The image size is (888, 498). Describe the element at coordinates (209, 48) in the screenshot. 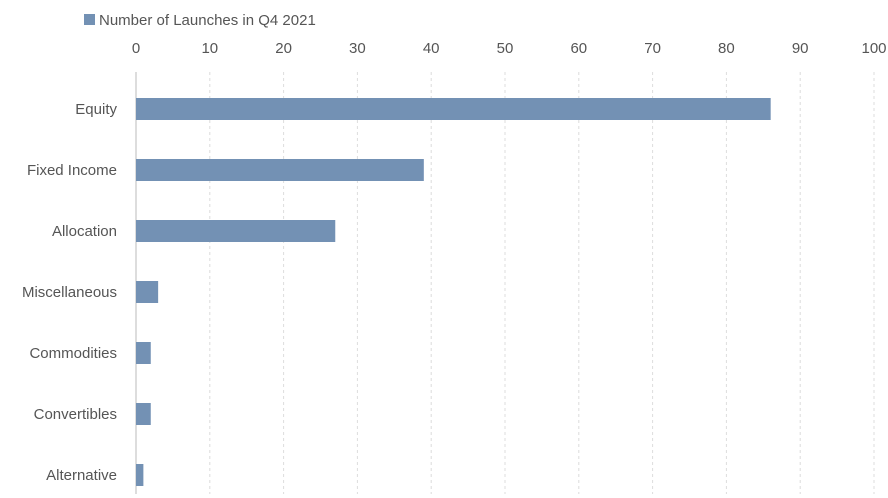

I see `x-tick-label: 10` at that location.